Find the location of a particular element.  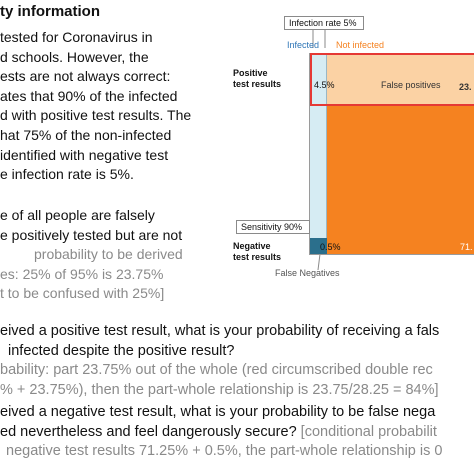

intro-line: e infection rate is 5%. is located at coordinates (67, 174).